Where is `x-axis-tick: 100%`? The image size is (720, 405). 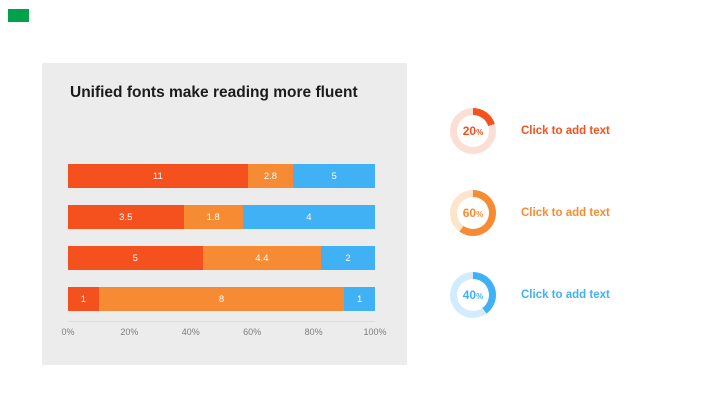
x-axis-tick: 100% is located at coordinates (375, 332).